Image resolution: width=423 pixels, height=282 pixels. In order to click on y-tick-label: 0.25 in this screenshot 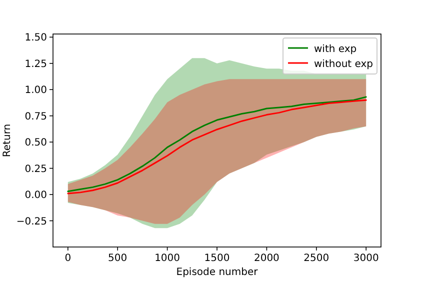, I will do `click(35, 169)`.